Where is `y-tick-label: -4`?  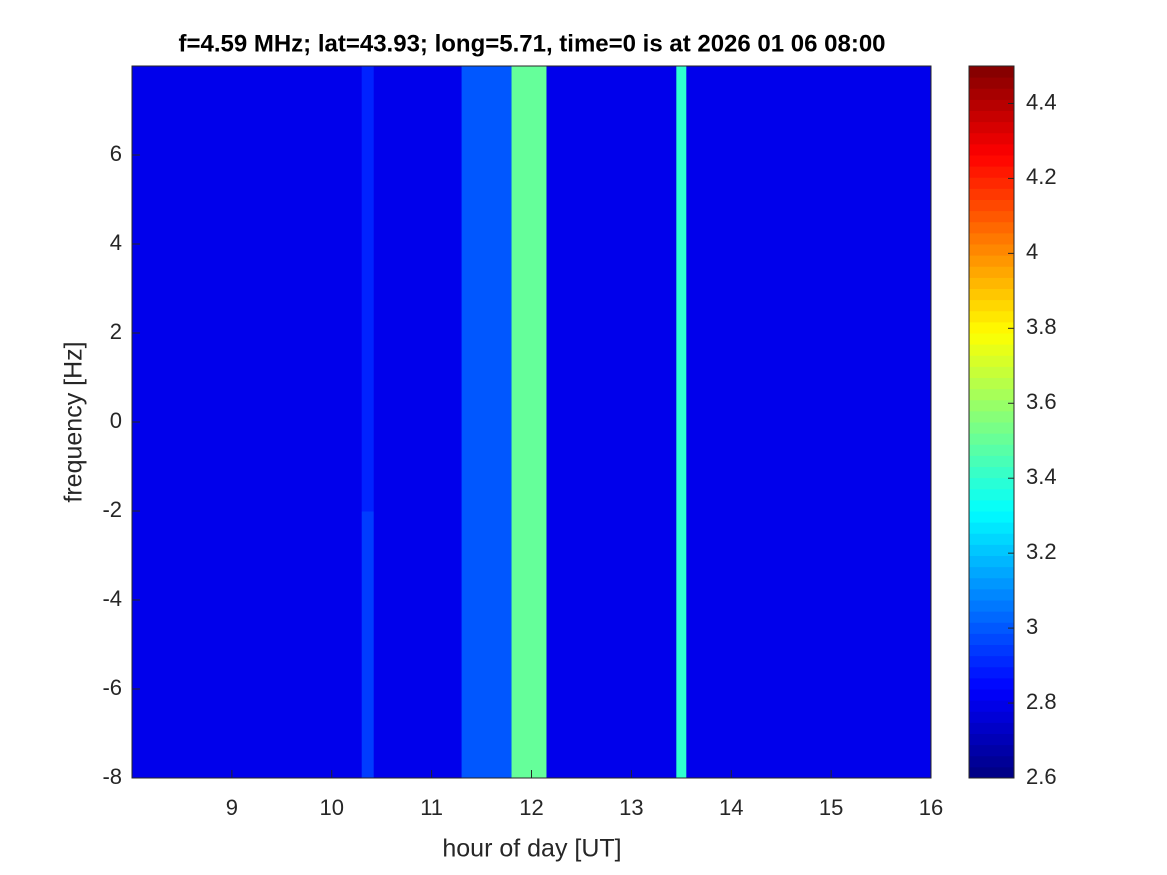 y-tick-label: -4 is located at coordinates (112, 598).